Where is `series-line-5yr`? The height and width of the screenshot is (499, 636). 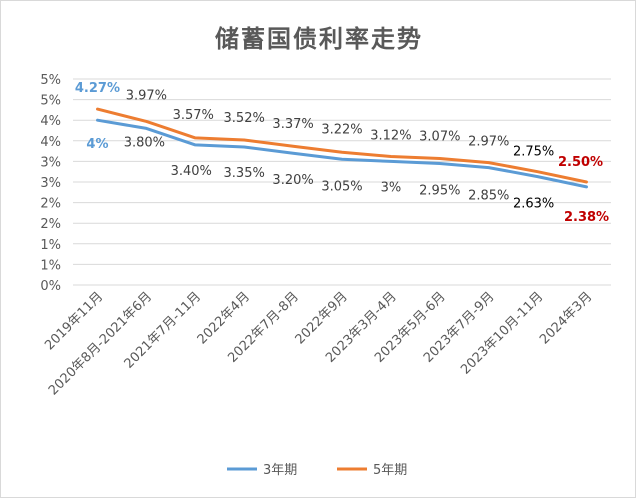 series-line-5yr is located at coordinates (342, 145).